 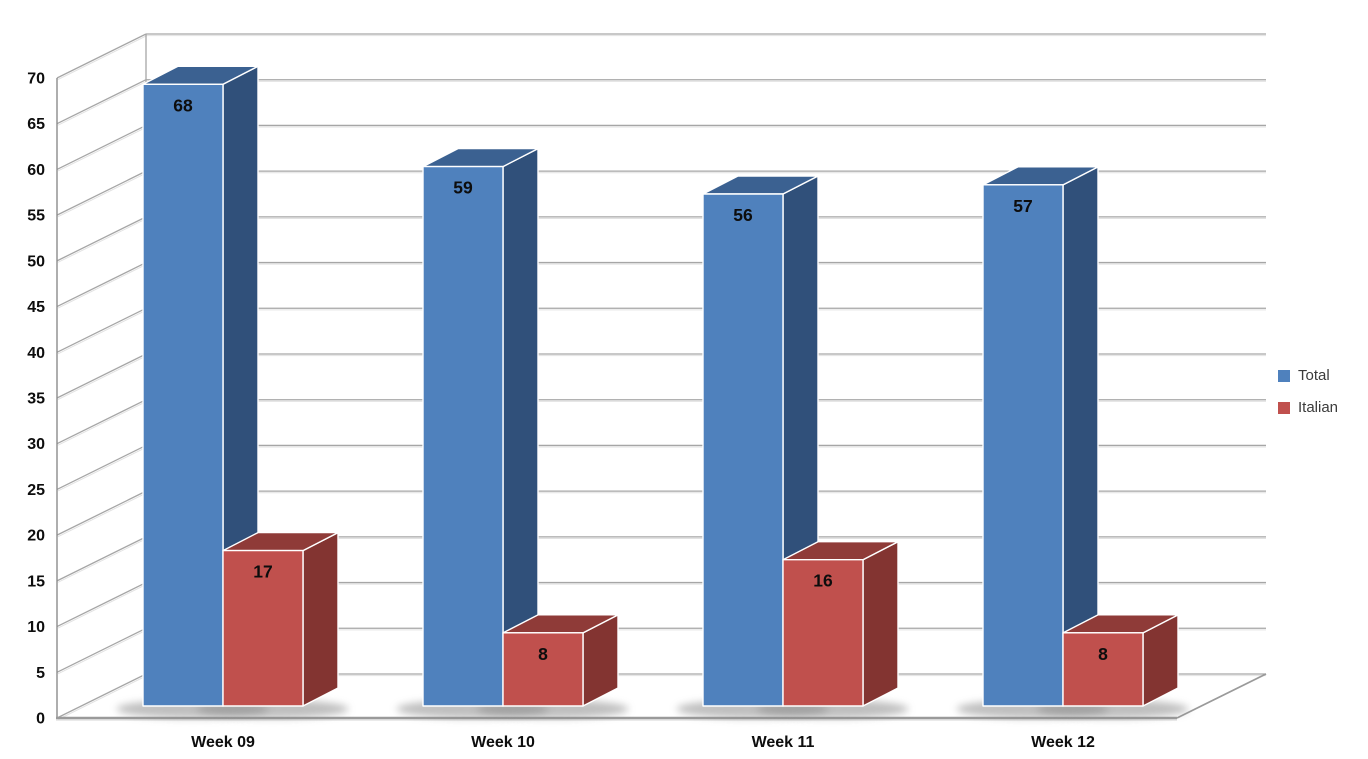 What do you see at coordinates (36, 124) in the screenshot?
I see `y-tick-label-65: 65` at bounding box center [36, 124].